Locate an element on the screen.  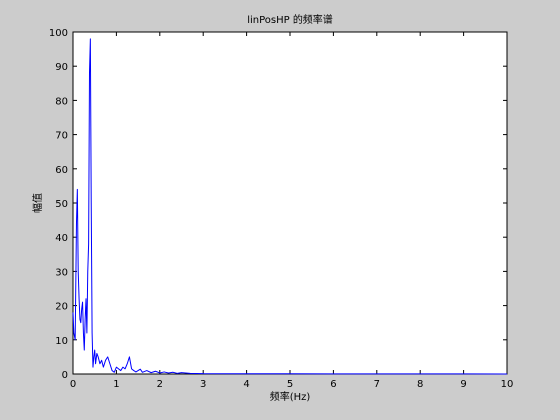
y-tick-label: 100 is located at coordinates (58, 33).